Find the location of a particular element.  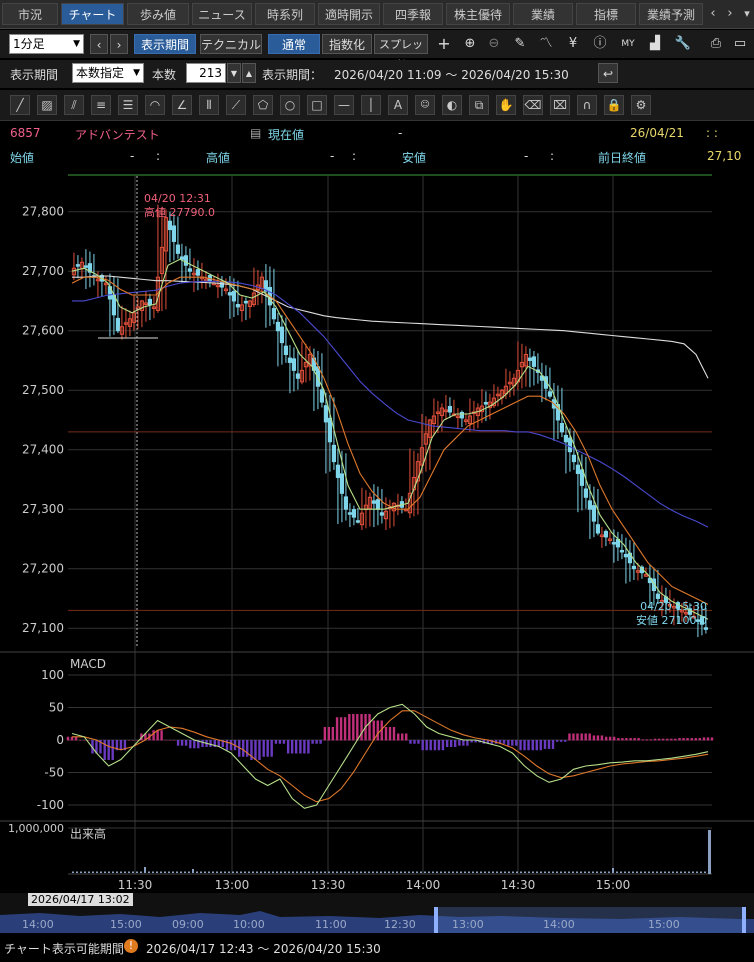

tab-indicators: 指標 is located at coordinates (606, 14).